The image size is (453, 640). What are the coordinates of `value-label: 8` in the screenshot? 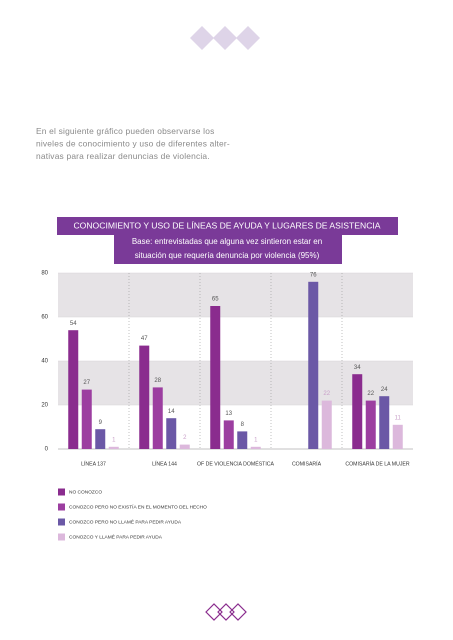 It's located at (243, 425).